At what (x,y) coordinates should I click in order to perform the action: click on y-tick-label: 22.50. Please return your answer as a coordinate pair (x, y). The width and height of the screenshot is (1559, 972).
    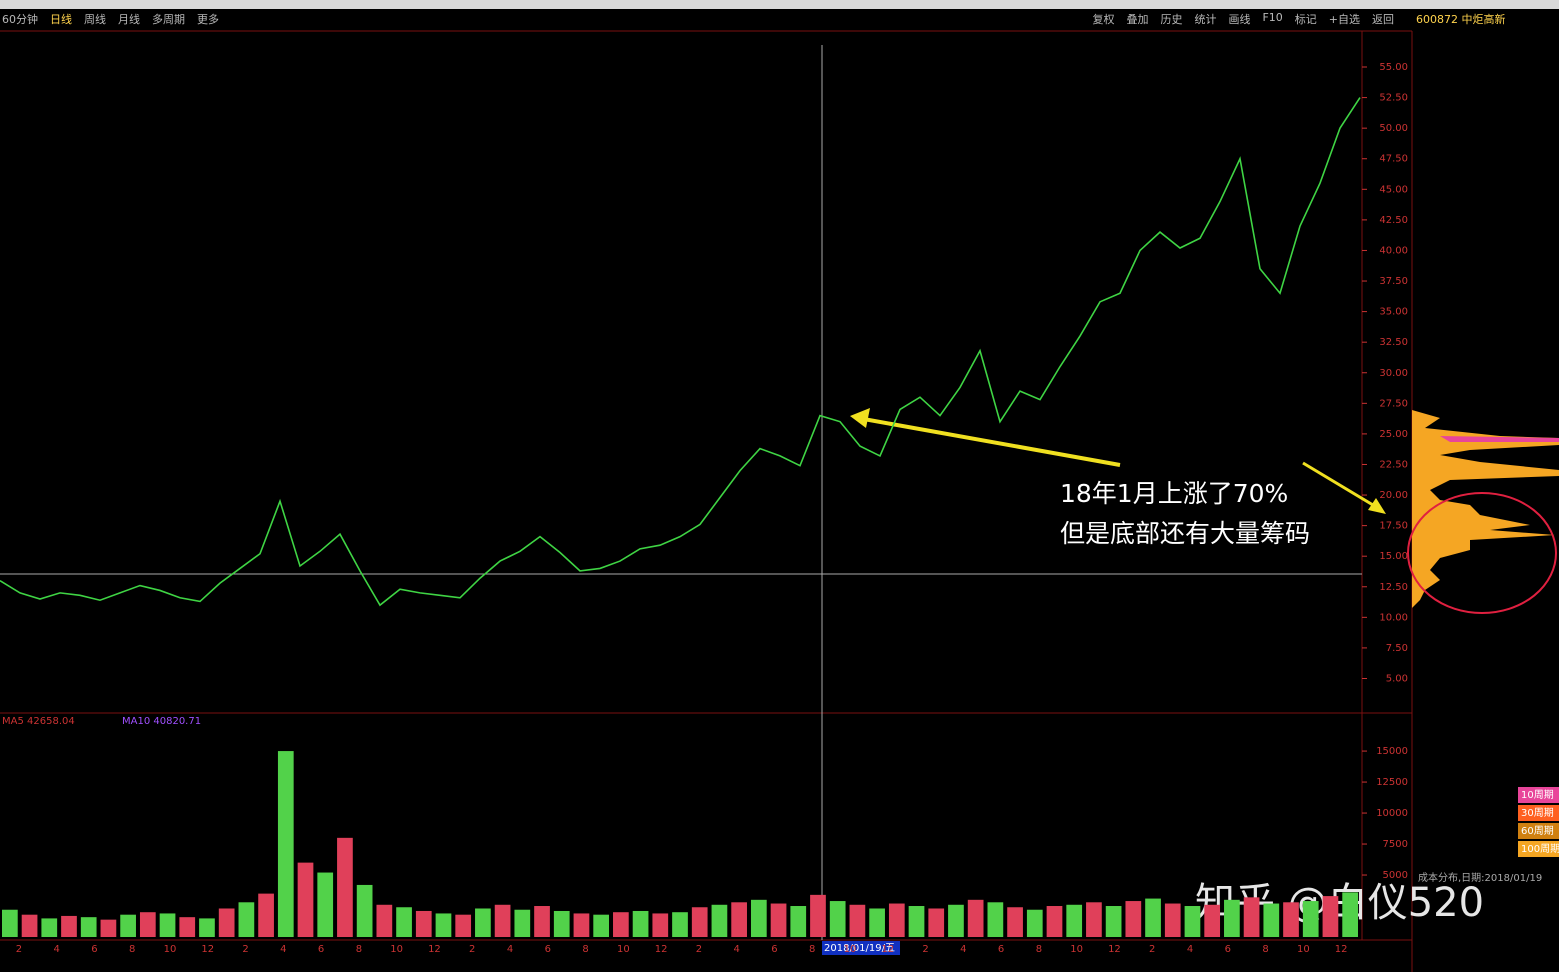
    Looking at the image, I should click on (1393, 464).